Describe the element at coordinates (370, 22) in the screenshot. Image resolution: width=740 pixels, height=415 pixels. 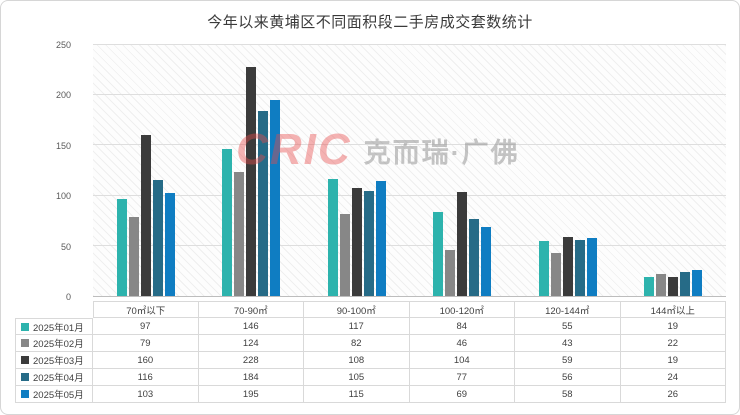
I see `chart-title: 今年以来黄埔区不同面积段二手房成交套数统计` at that location.